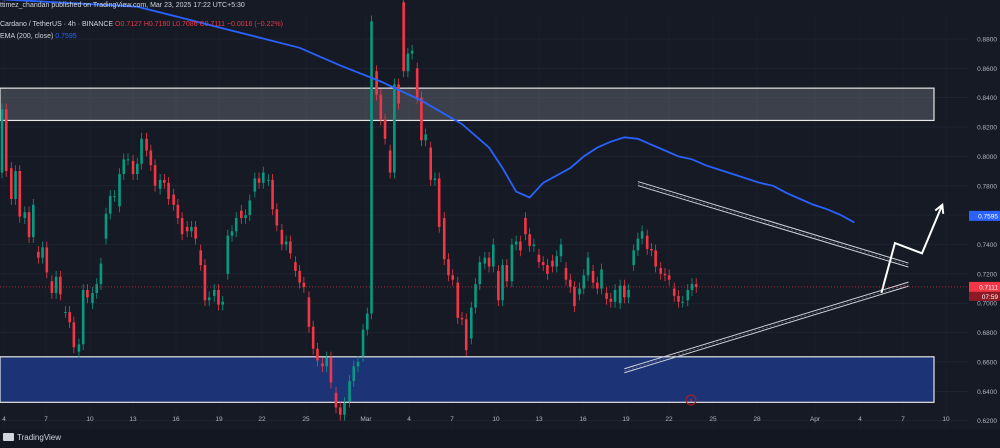 The image size is (1000, 448). Describe the element at coordinates (583, 419) in the screenshot. I see `x-tick-label: 16` at that location.